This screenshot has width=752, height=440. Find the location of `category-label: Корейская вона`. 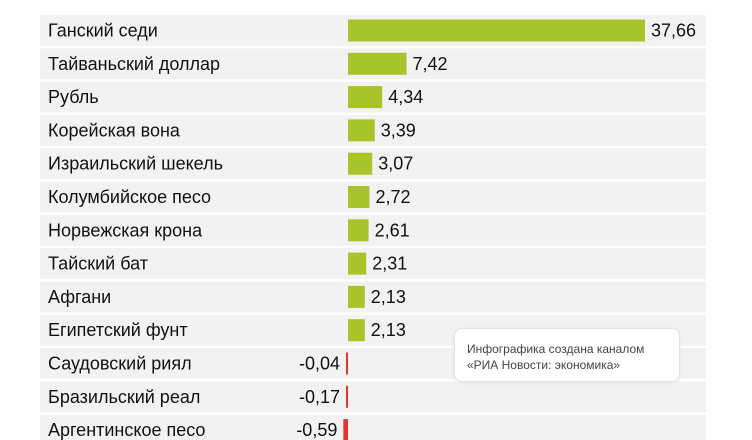

category-label: Корейская вона is located at coordinates (114, 130).